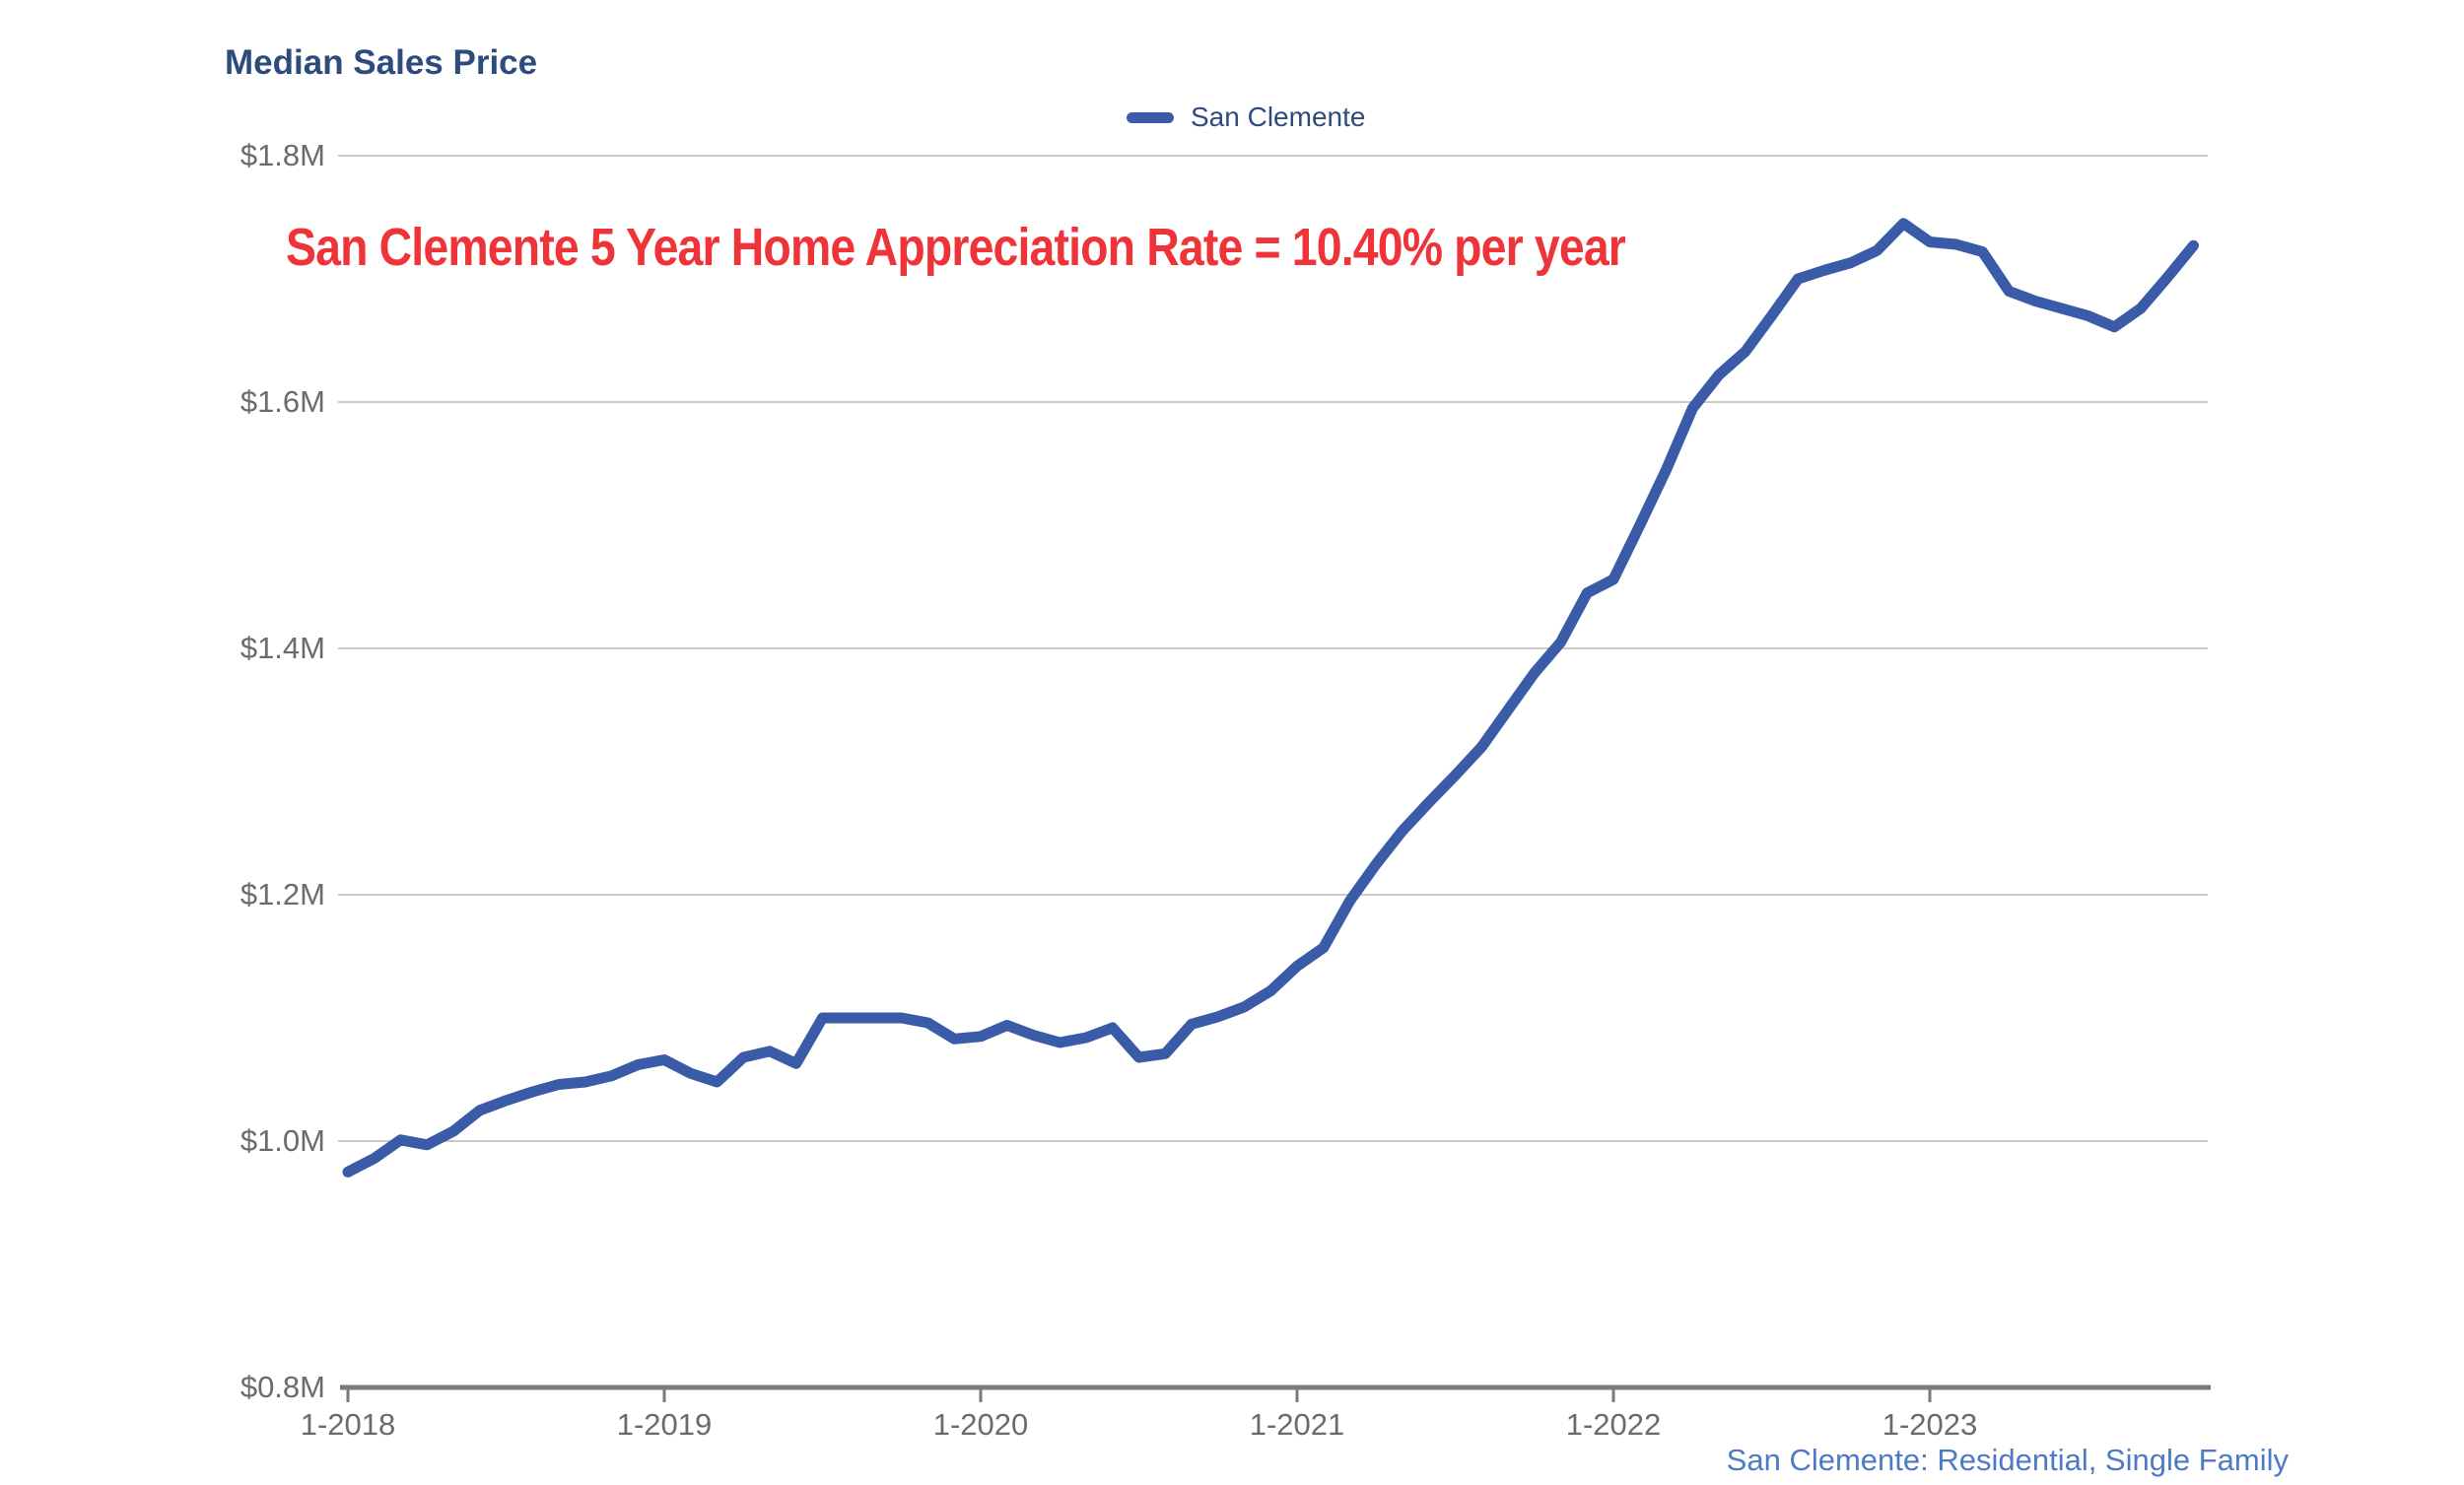 The height and width of the screenshot is (1485, 2464). Describe the element at coordinates (282, 1387) in the screenshot. I see `y-axis-label: $0.8M` at that location.